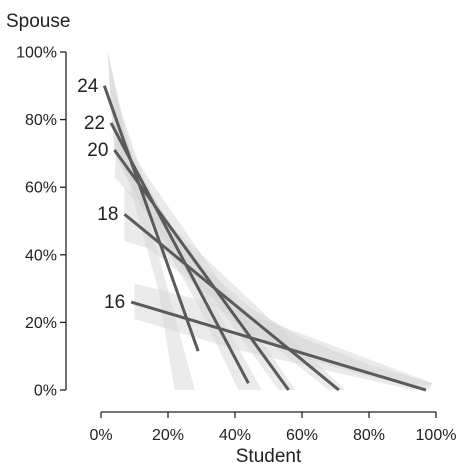 Image resolution: width=467 pixels, height=470 pixels. Describe the element at coordinates (41, 255) in the screenshot. I see `y-tick-label: 40%` at that location.